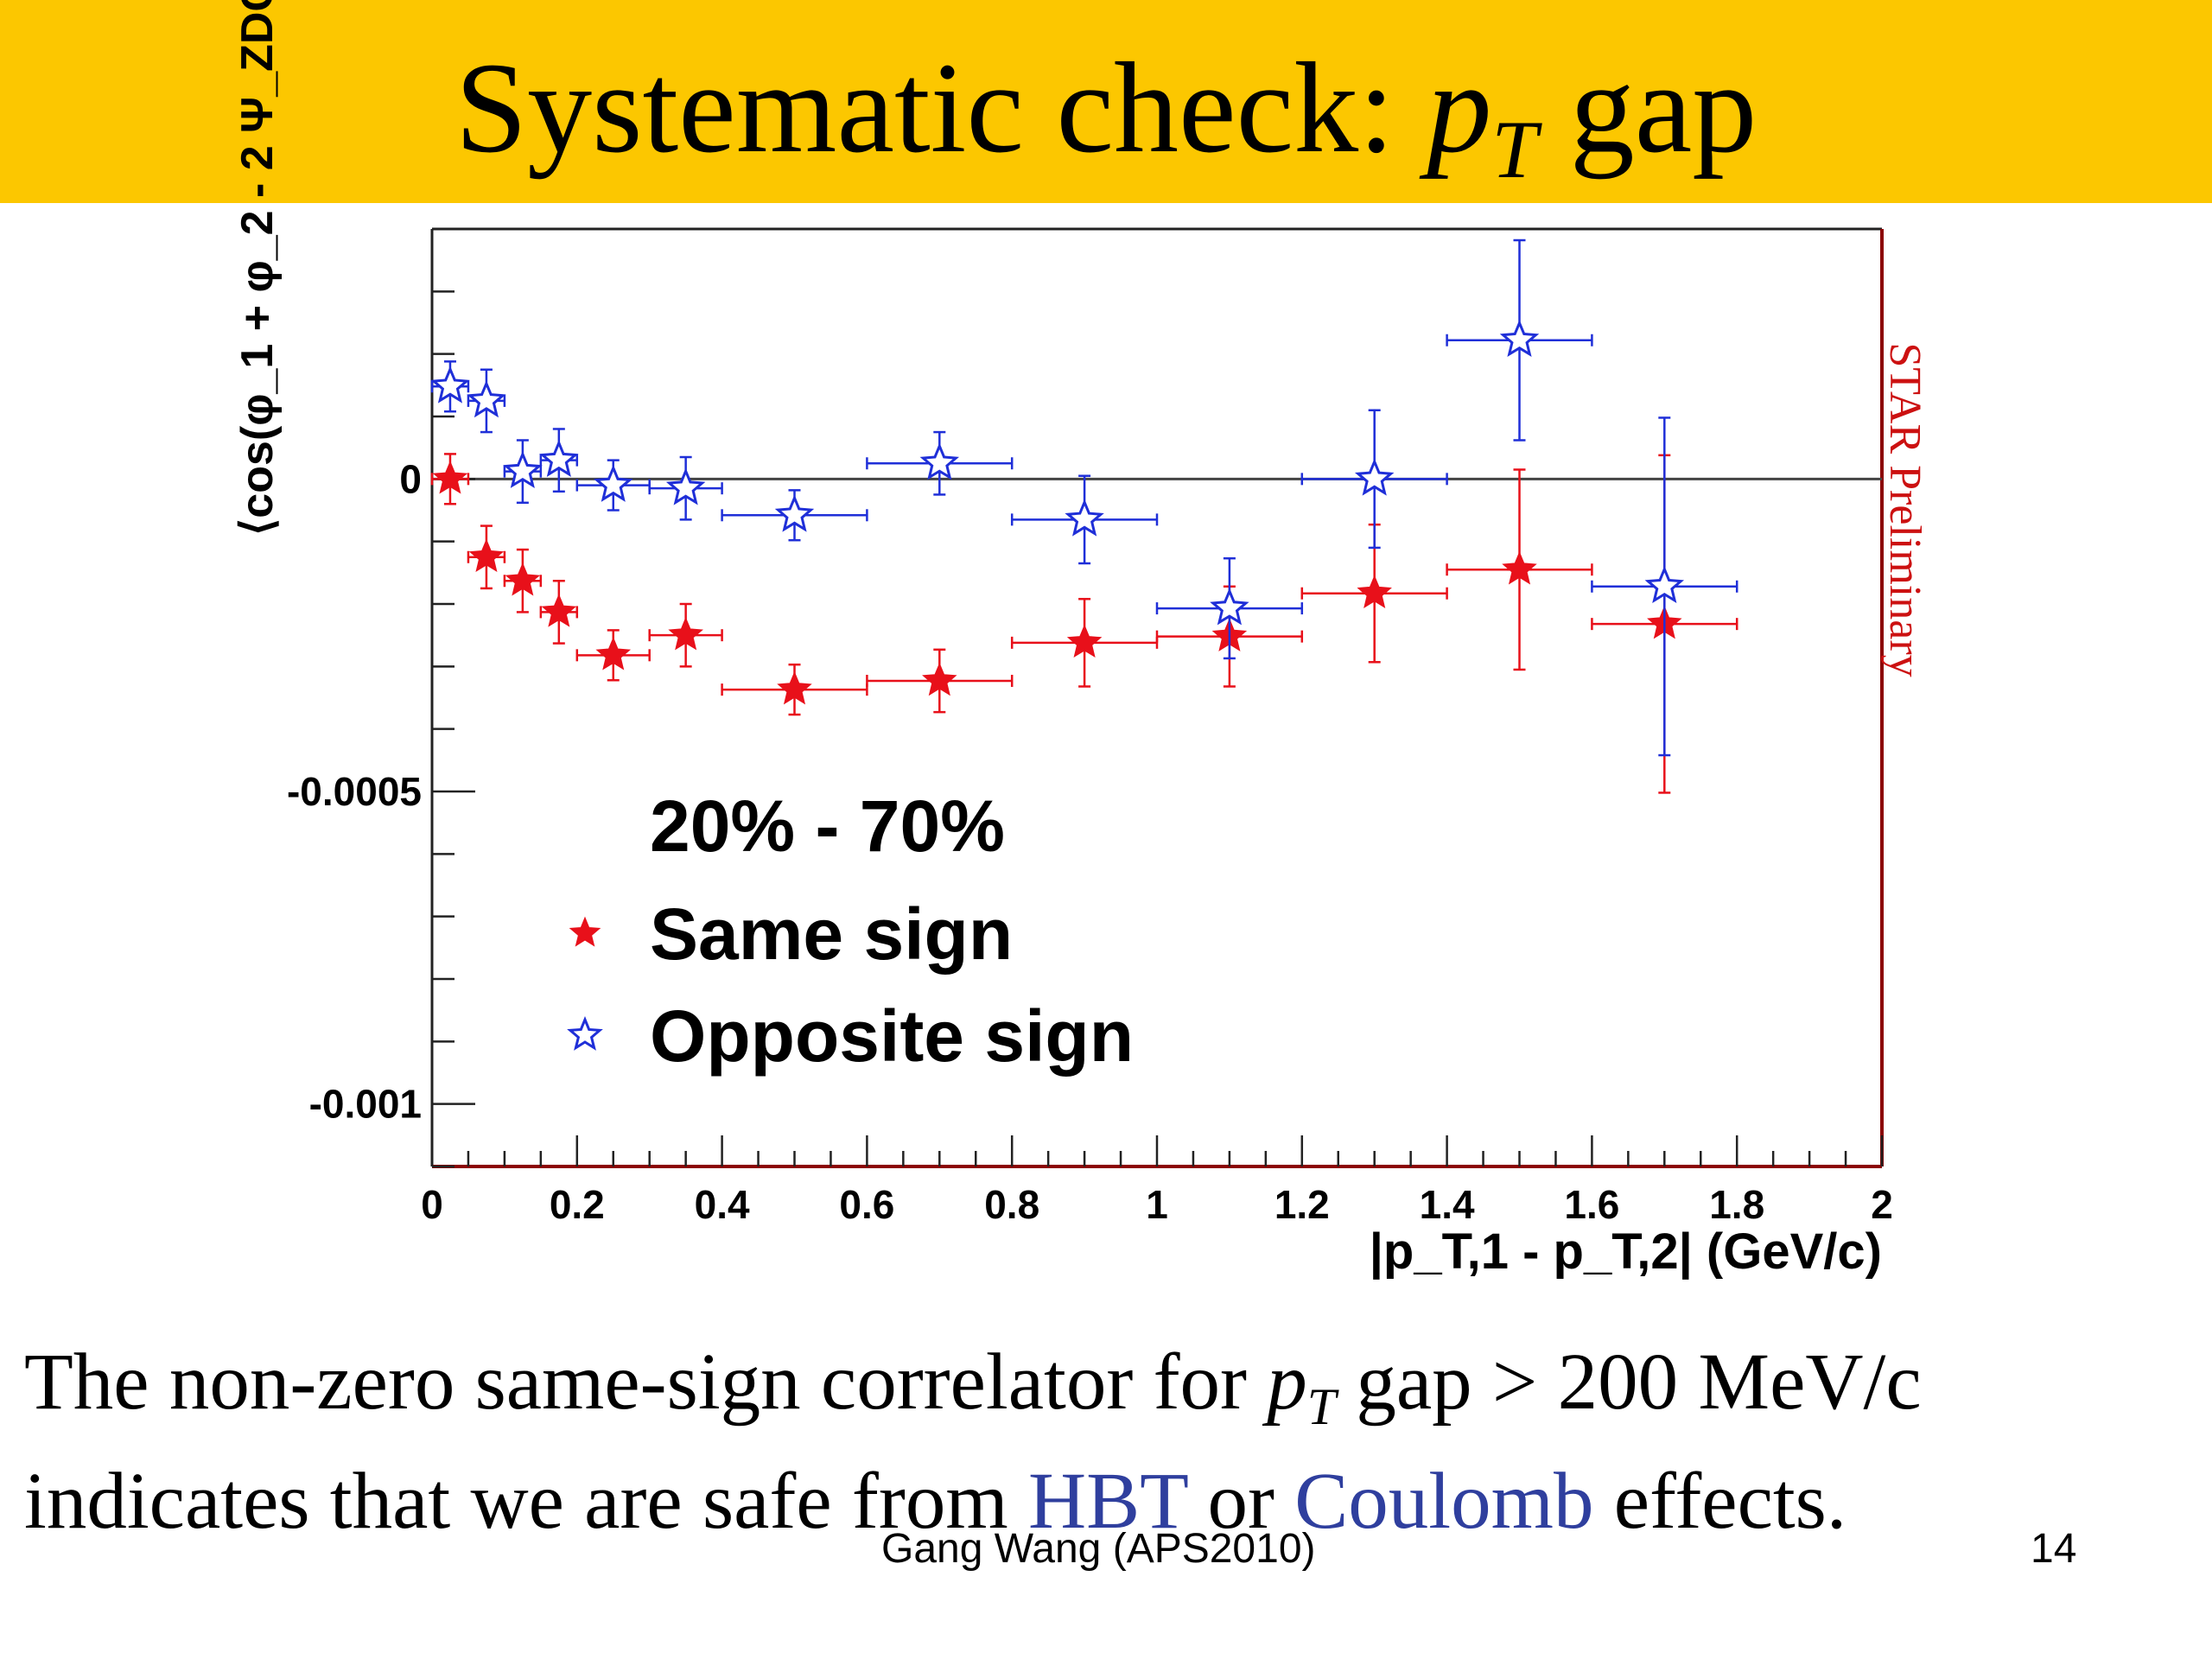 The width and height of the screenshot is (2212, 1659). Describe the element at coordinates (831, 934) in the screenshot. I see `legend-label: Same sign` at that location.